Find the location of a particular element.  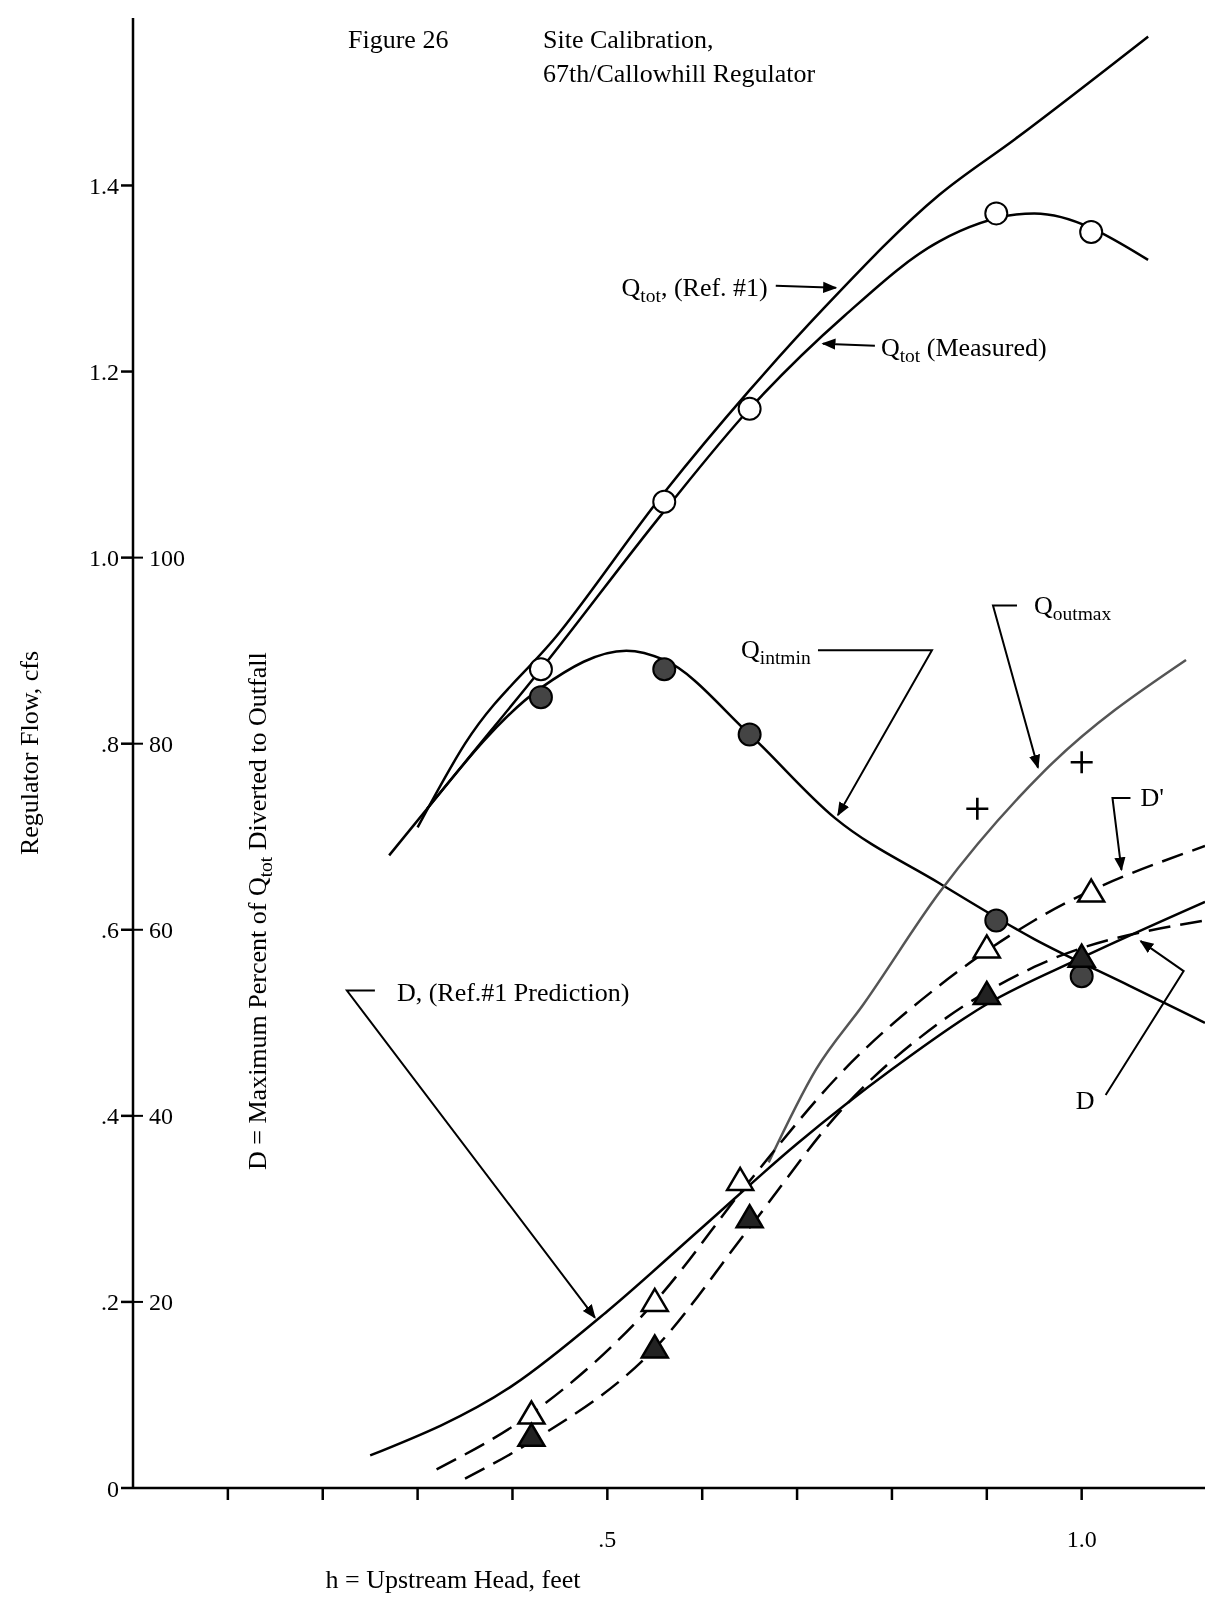

annotation: D, (Ref.#1 Prediction) is located at coordinates (513, 992).